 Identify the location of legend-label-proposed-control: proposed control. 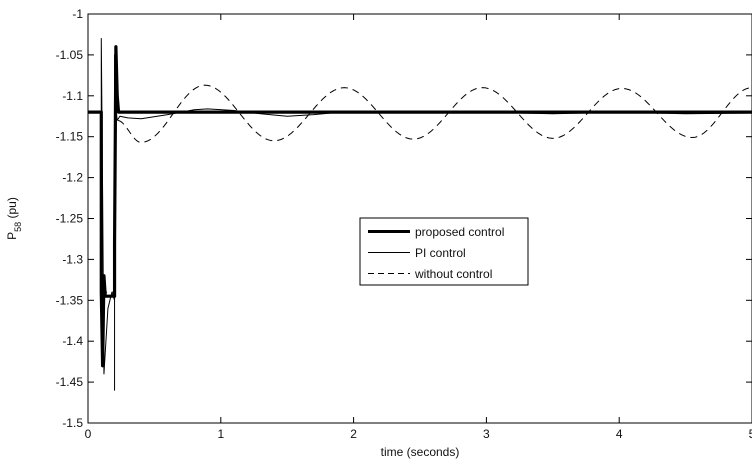
(459, 232).